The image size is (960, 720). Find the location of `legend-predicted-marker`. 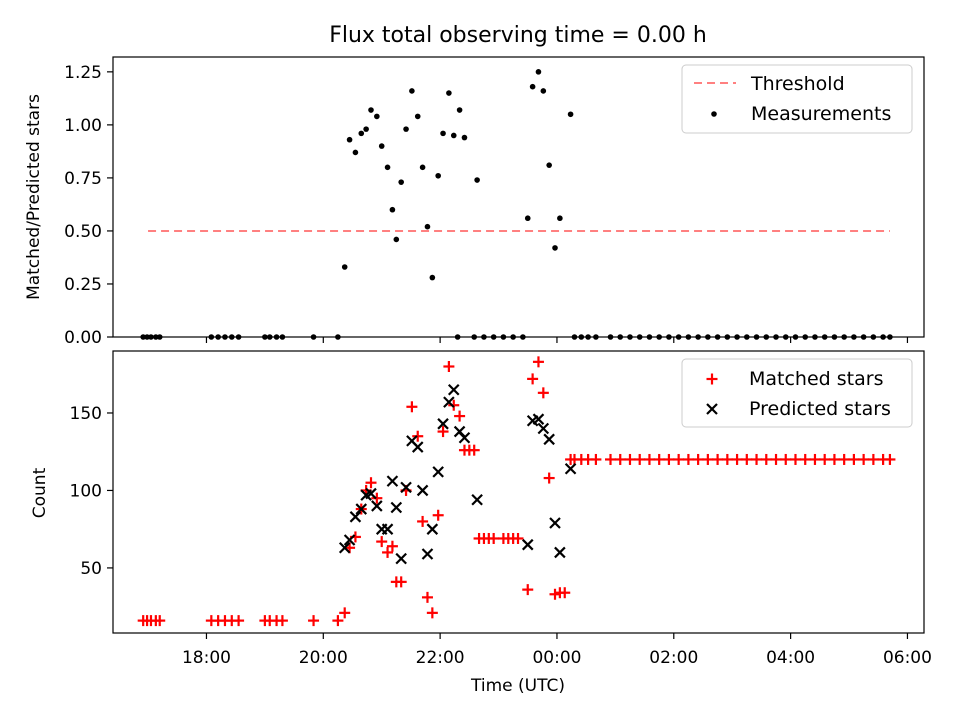

legend-predicted-marker is located at coordinates (712, 409).